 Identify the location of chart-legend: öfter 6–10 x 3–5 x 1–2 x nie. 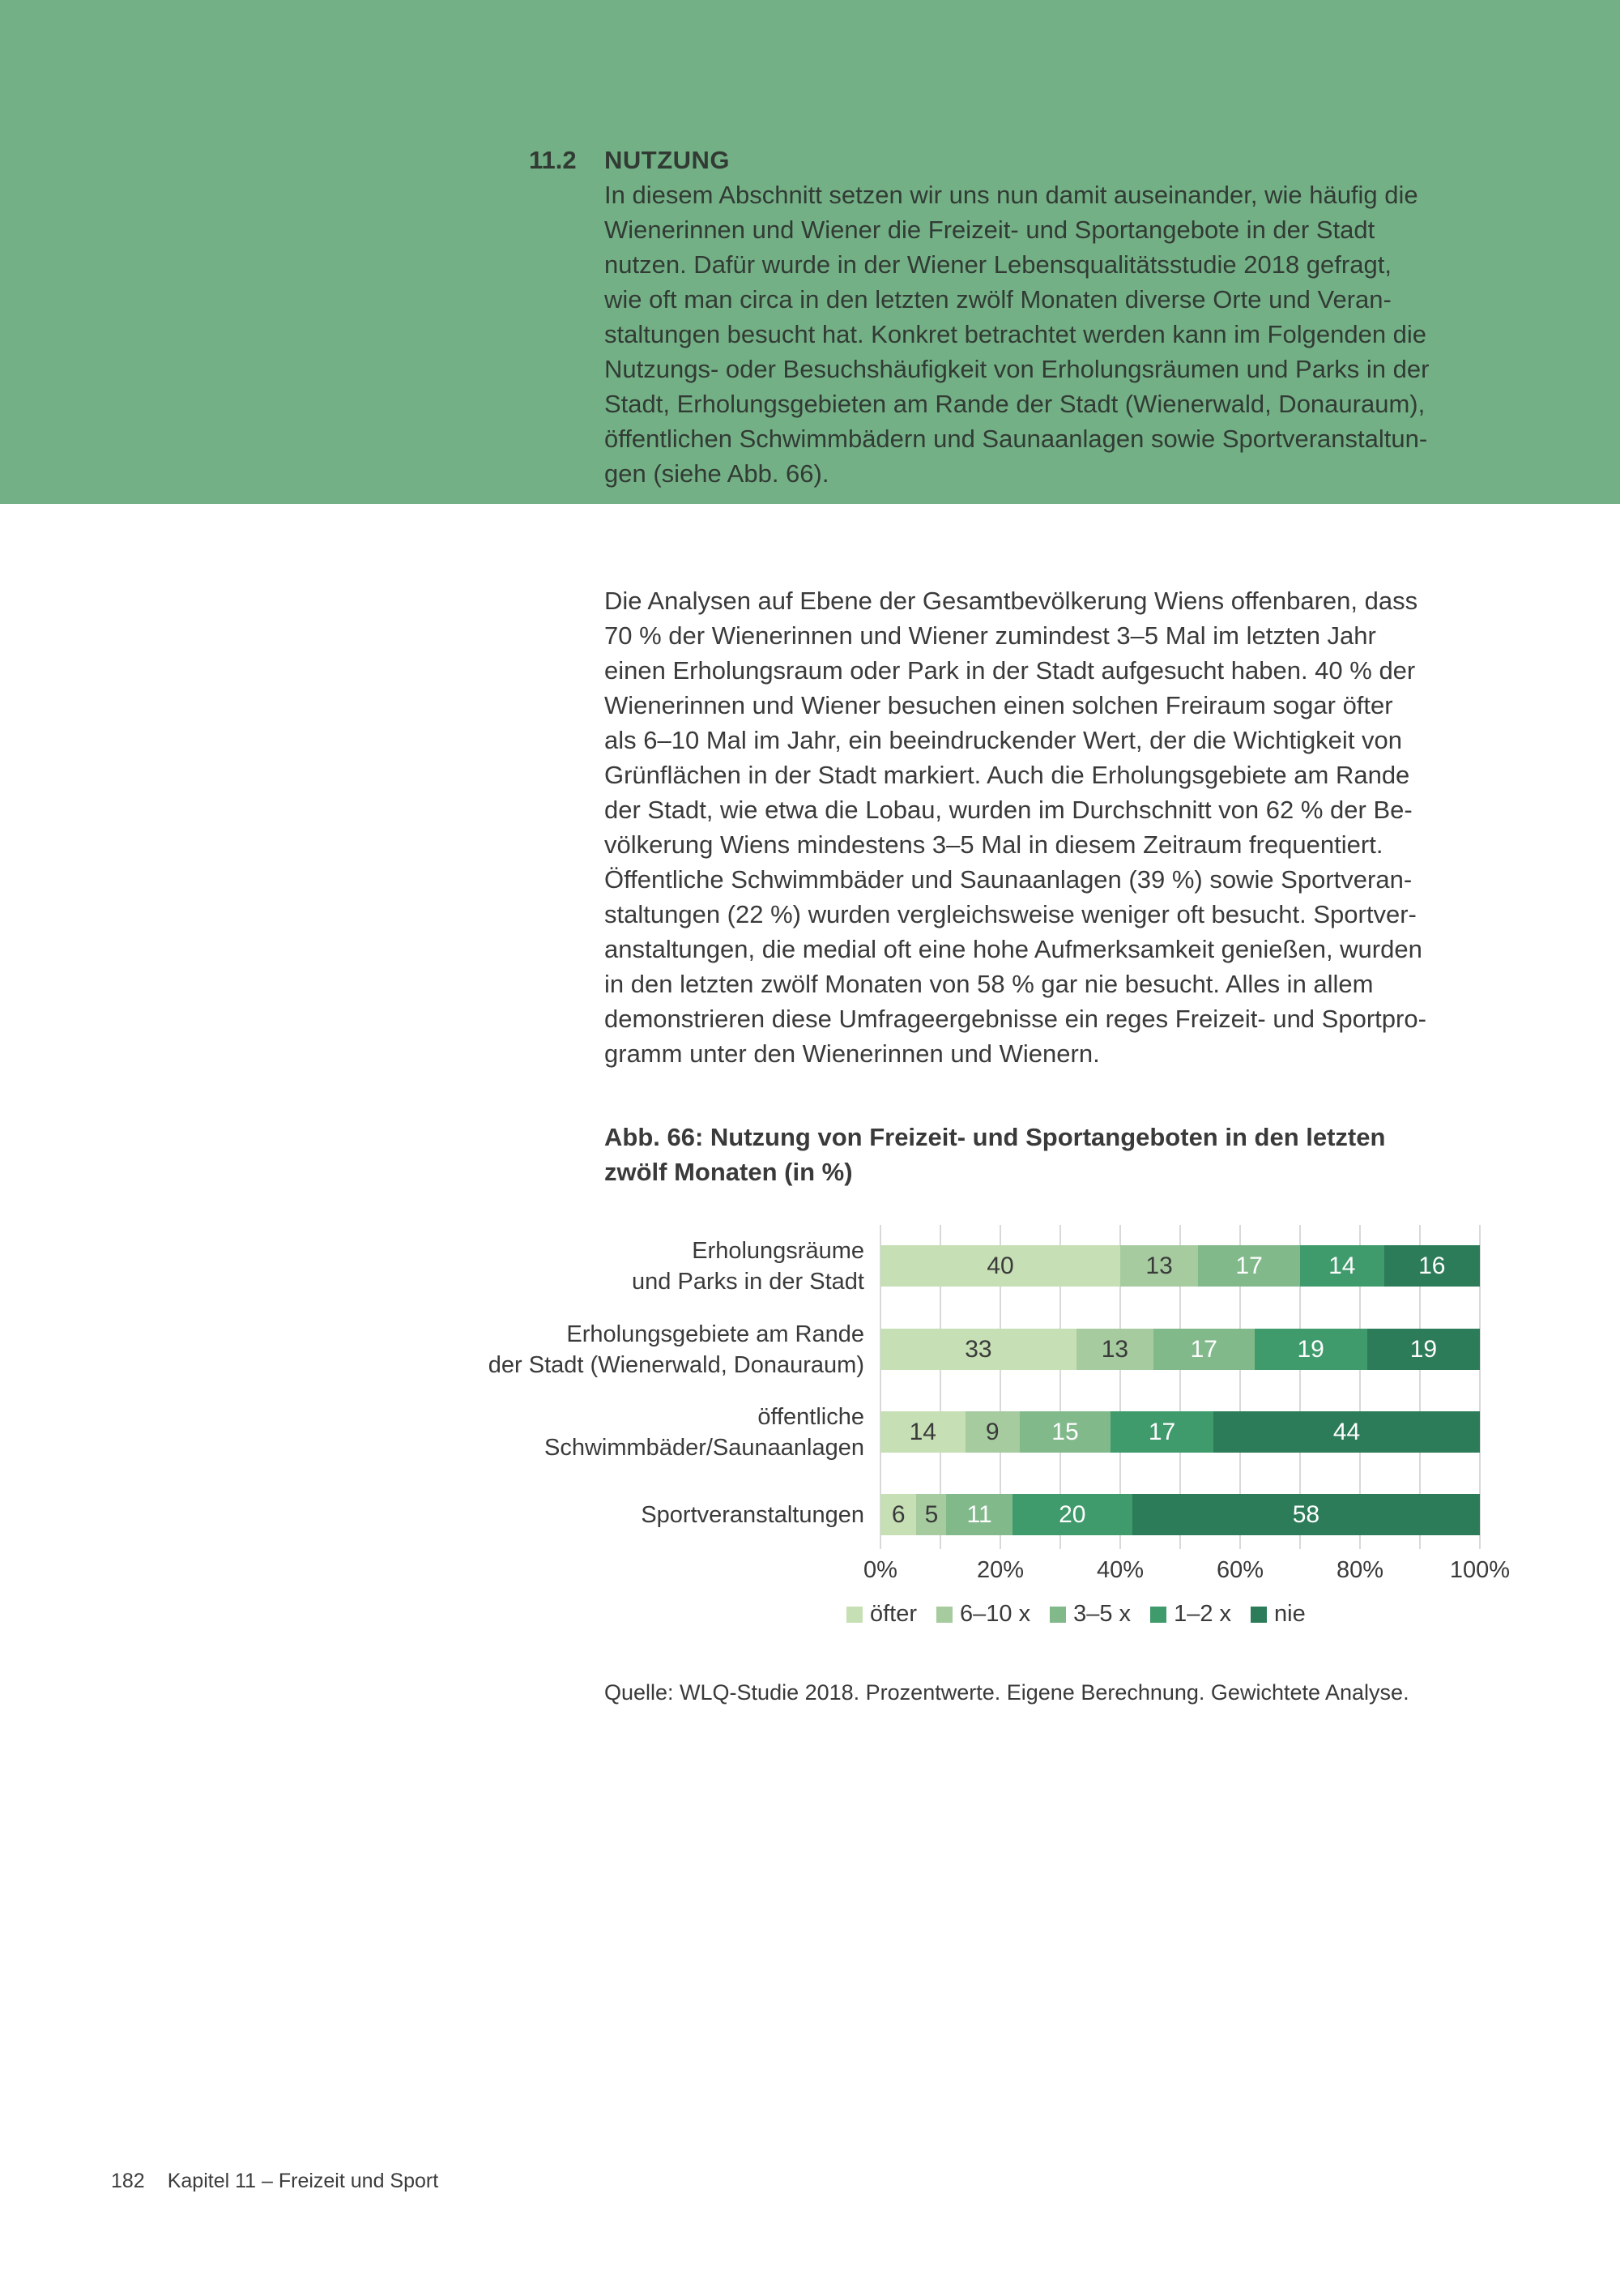
(1076, 1614).